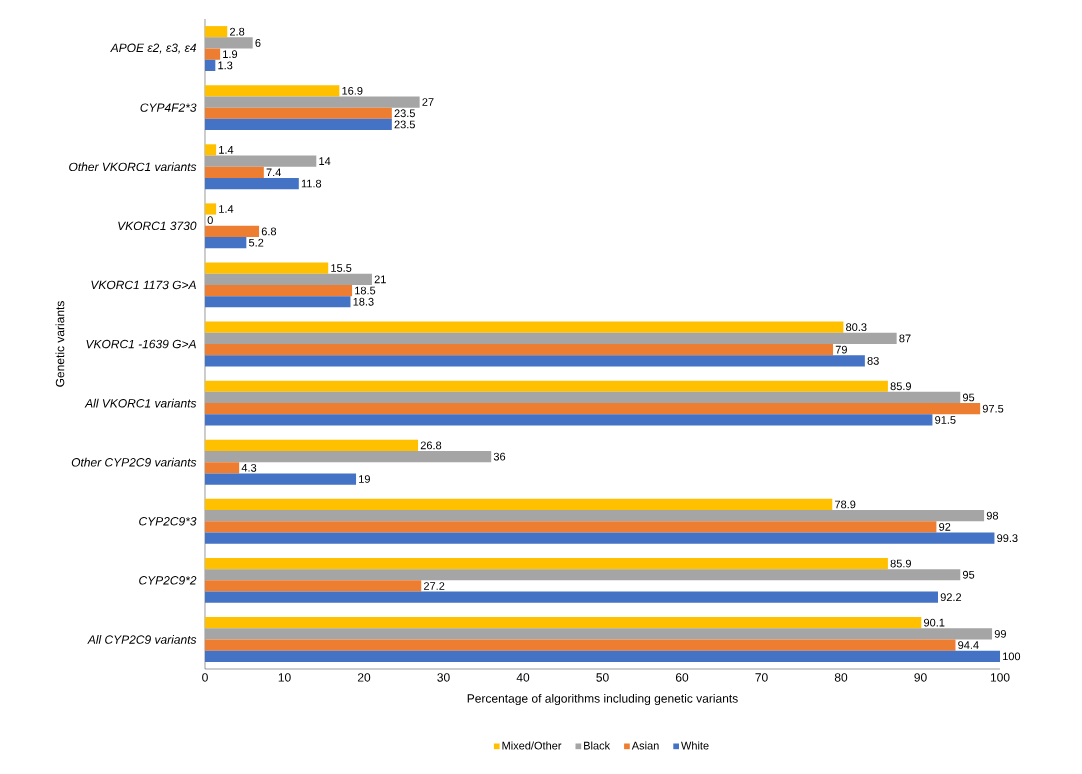 This screenshot has height=774, width=1082. Describe the element at coordinates (920, 677) in the screenshot. I see `x-tick-label: 90` at that location.